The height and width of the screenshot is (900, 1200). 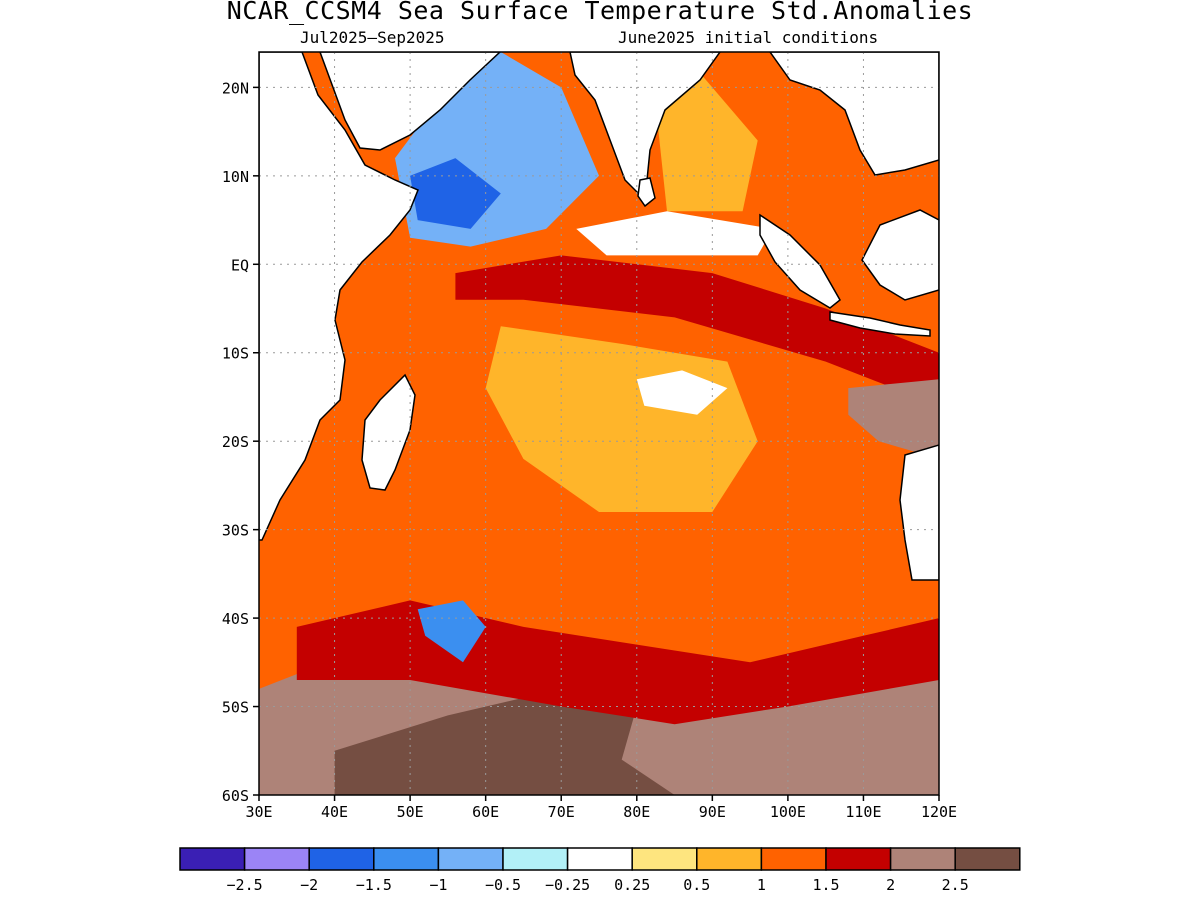 I want to click on lat-tick-label: 40S, so click(x=235, y=619).